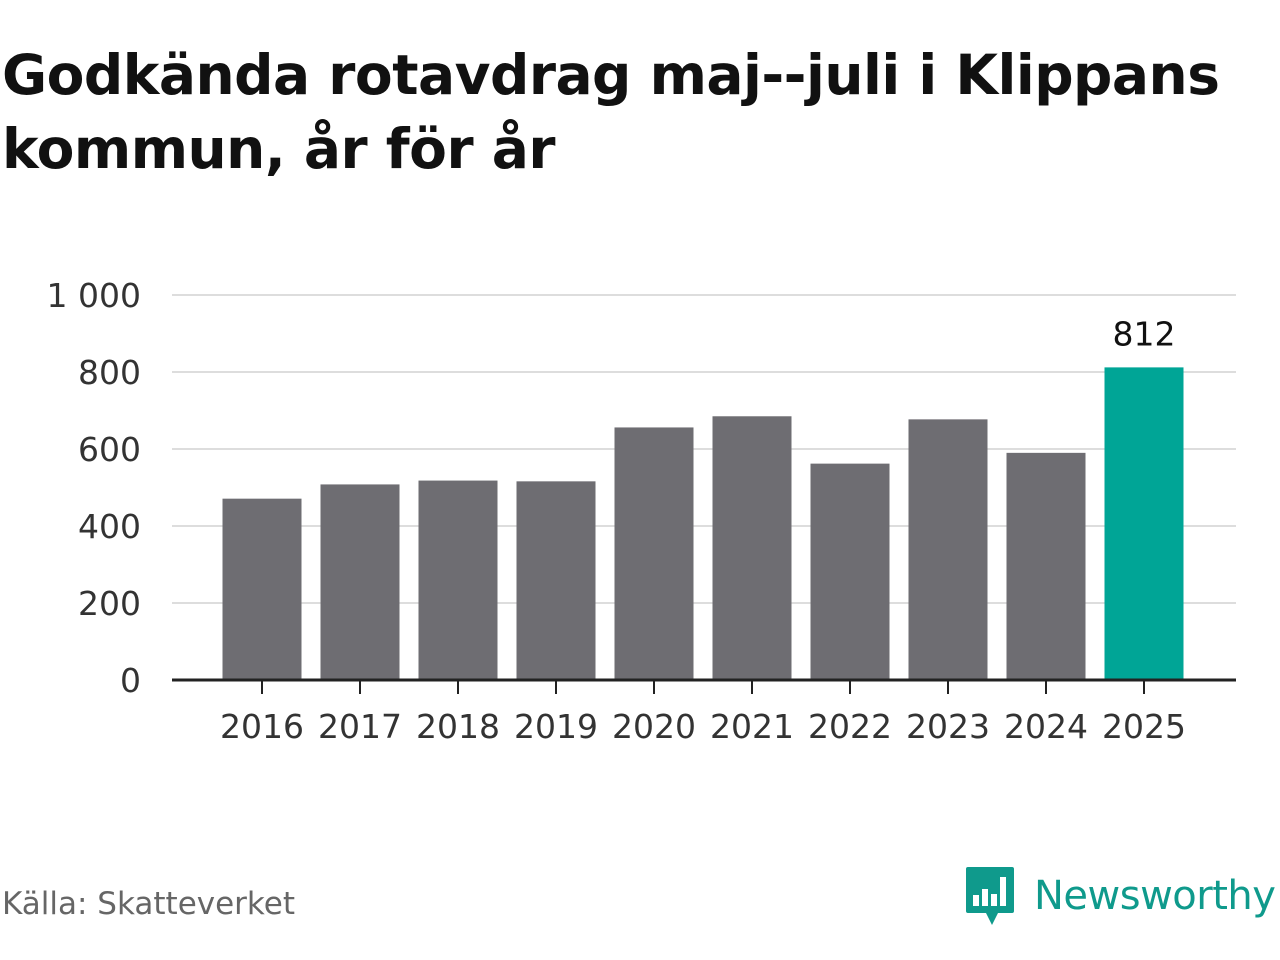 The width and height of the screenshot is (1280, 960). Describe the element at coordinates (360, 582) in the screenshot. I see `bar-2017` at that location.